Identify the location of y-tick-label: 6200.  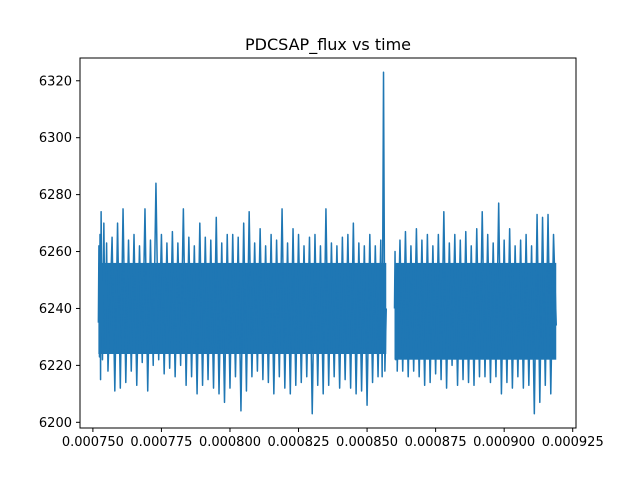
(55, 423).